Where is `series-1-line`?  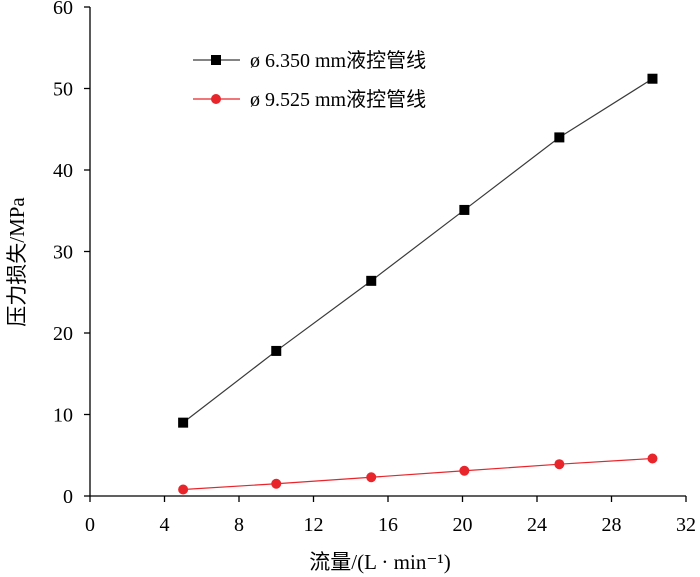 series-1-line is located at coordinates (418, 474).